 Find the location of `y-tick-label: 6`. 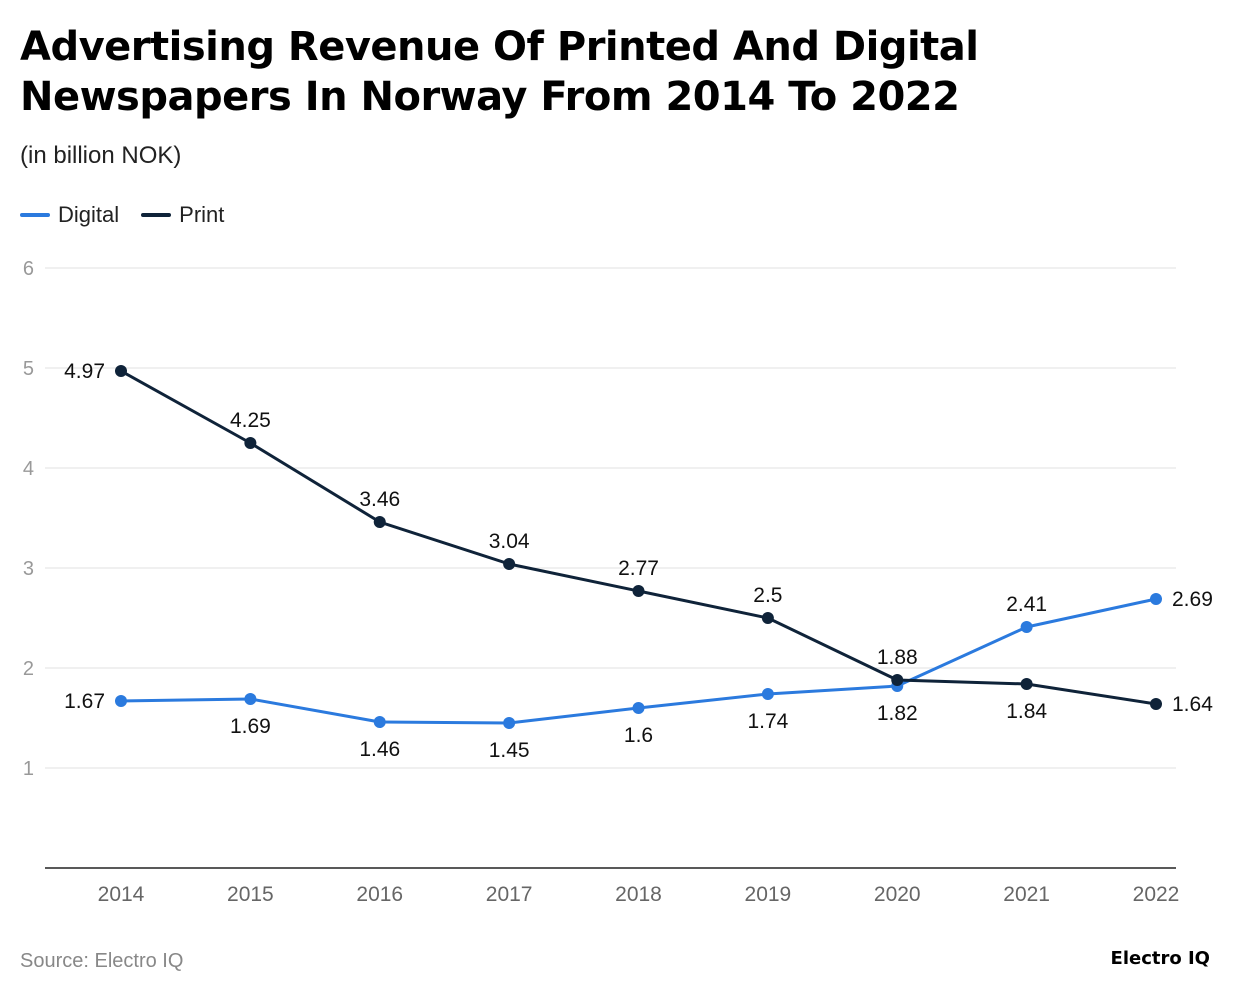

y-tick-label: 6 is located at coordinates (28, 269).